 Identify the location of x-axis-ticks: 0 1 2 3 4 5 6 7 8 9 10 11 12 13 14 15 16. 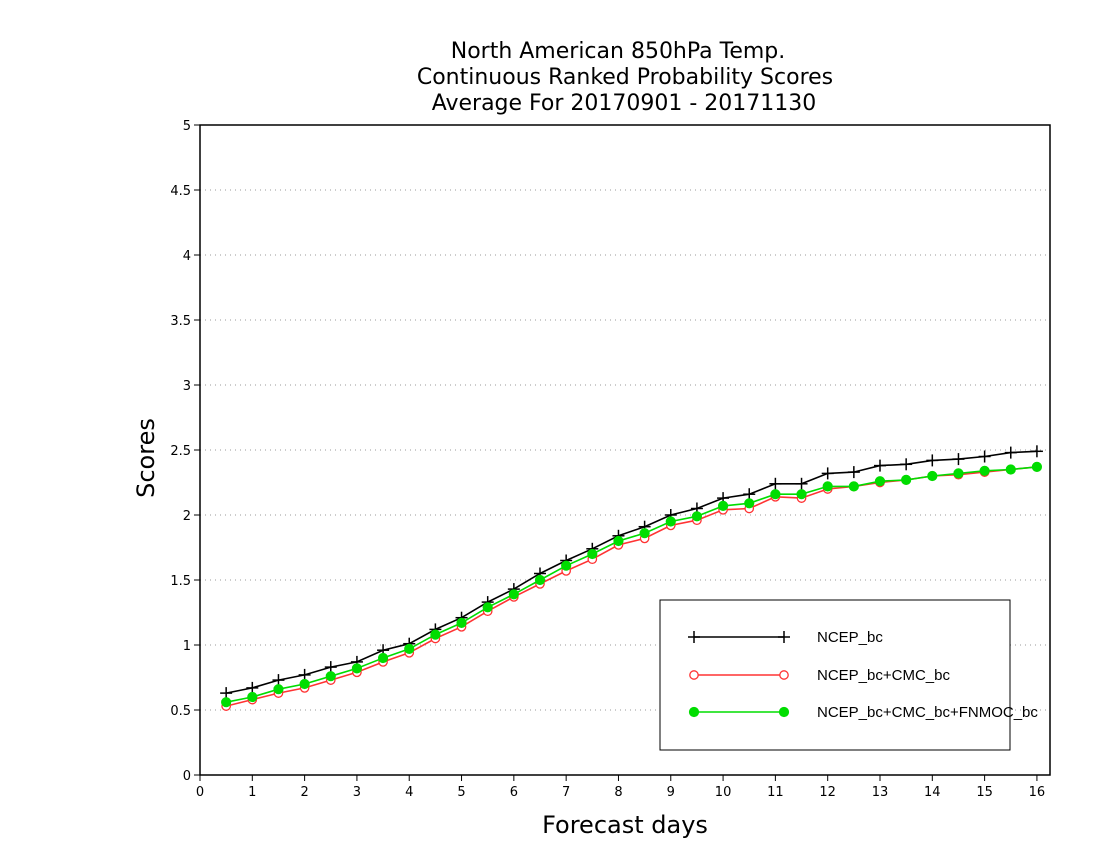
(620, 787).